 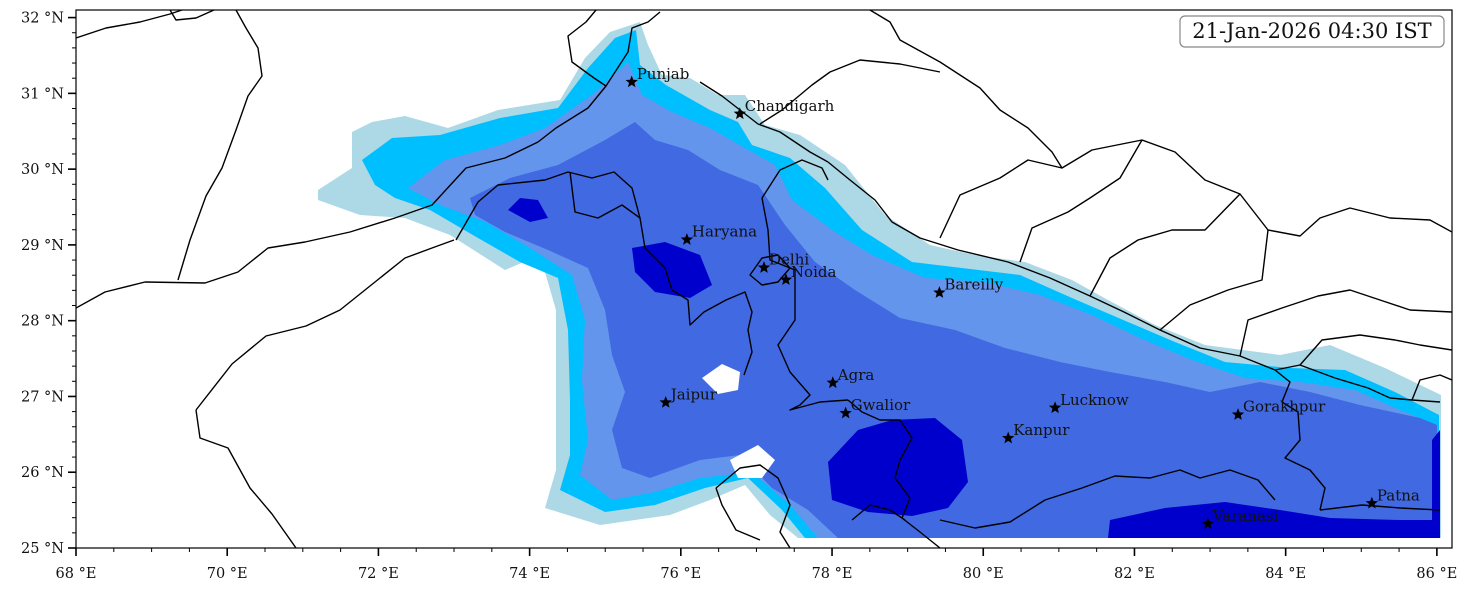 What do you see at coordinates (856, 375) in the screenshot?
I see `city-label-agra: Agra` at bounding box center [856, 375].